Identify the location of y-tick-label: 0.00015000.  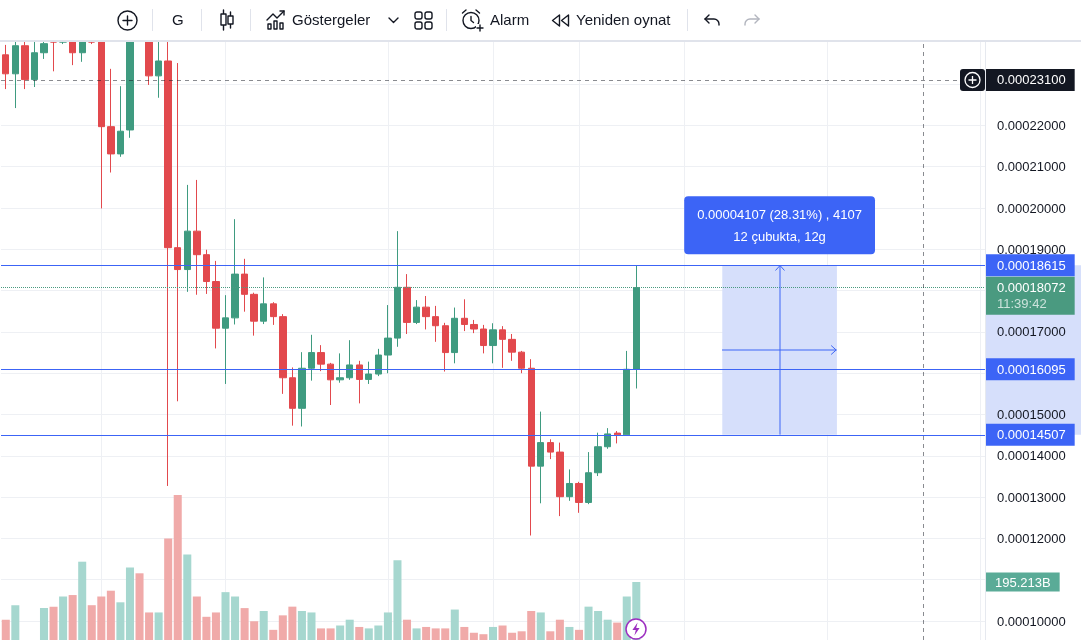
(1031, 415).